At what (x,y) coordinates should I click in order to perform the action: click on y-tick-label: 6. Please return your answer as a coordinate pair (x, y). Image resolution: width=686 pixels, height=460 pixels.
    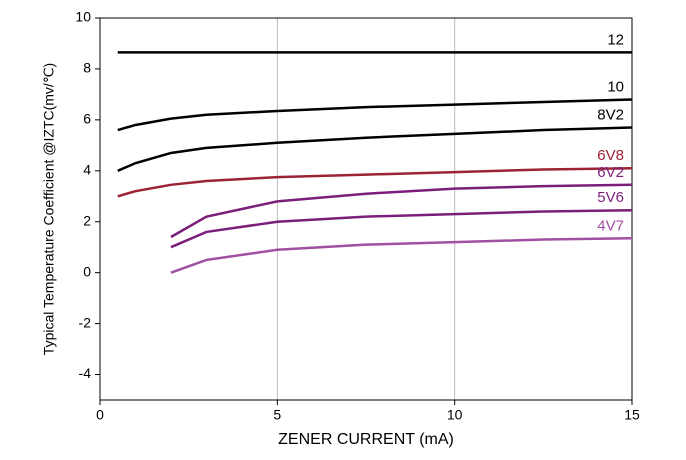
    Looking at the image, I should click on (87, 119).